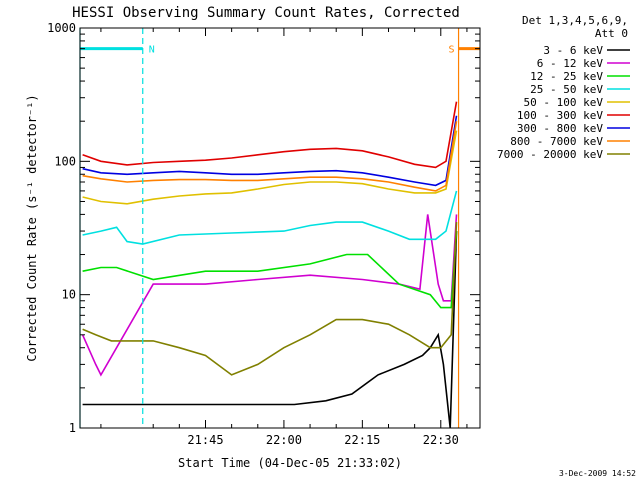 This screenshot has height=480, width=640. I want to click on x-tick-label-1: 22:00, so click(284, 440).